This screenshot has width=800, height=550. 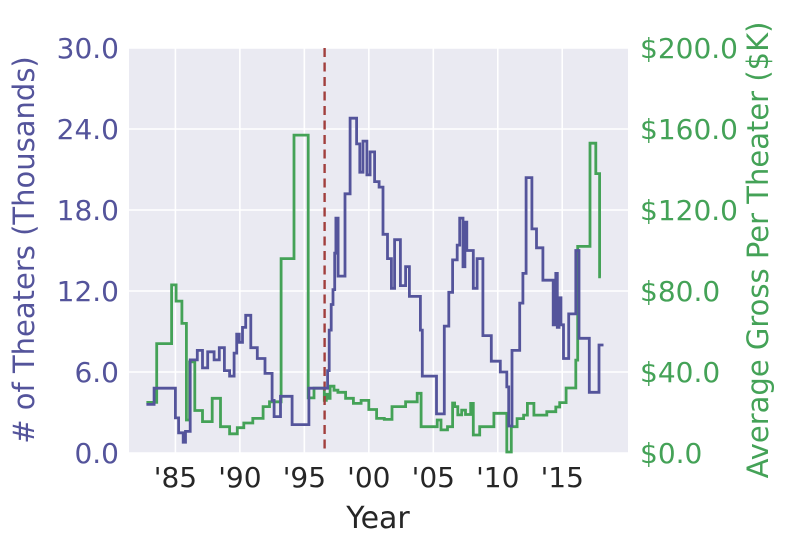 I want to click on right-tick-label: $40.0, so click(x=680, y=372).